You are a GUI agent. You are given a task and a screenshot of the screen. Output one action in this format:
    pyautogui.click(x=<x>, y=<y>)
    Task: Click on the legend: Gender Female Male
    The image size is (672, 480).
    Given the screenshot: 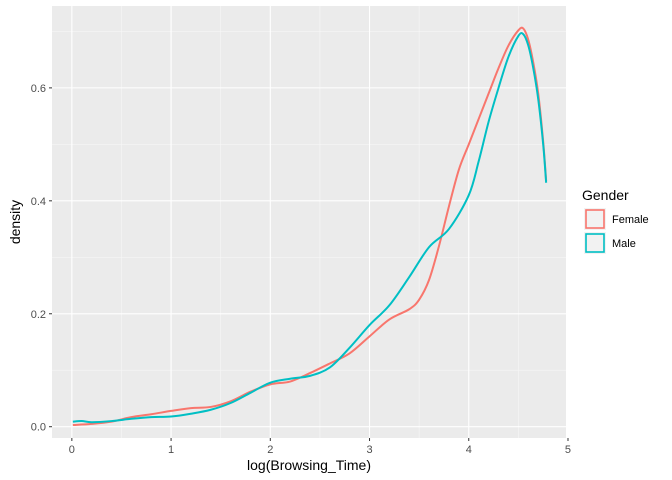 What is the action you would take?
    pyautogui.click(x=615, y=220)
    